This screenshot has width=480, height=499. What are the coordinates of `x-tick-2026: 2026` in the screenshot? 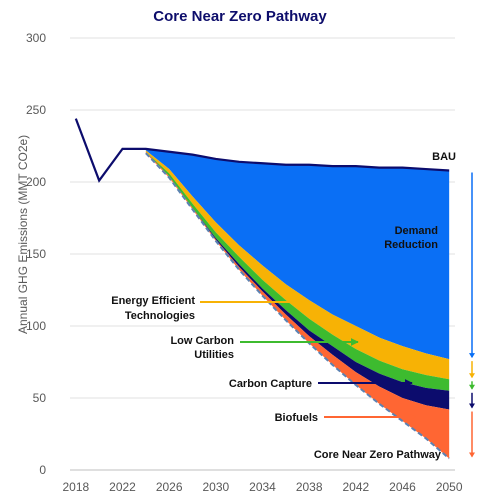 It's located at (169, 487).